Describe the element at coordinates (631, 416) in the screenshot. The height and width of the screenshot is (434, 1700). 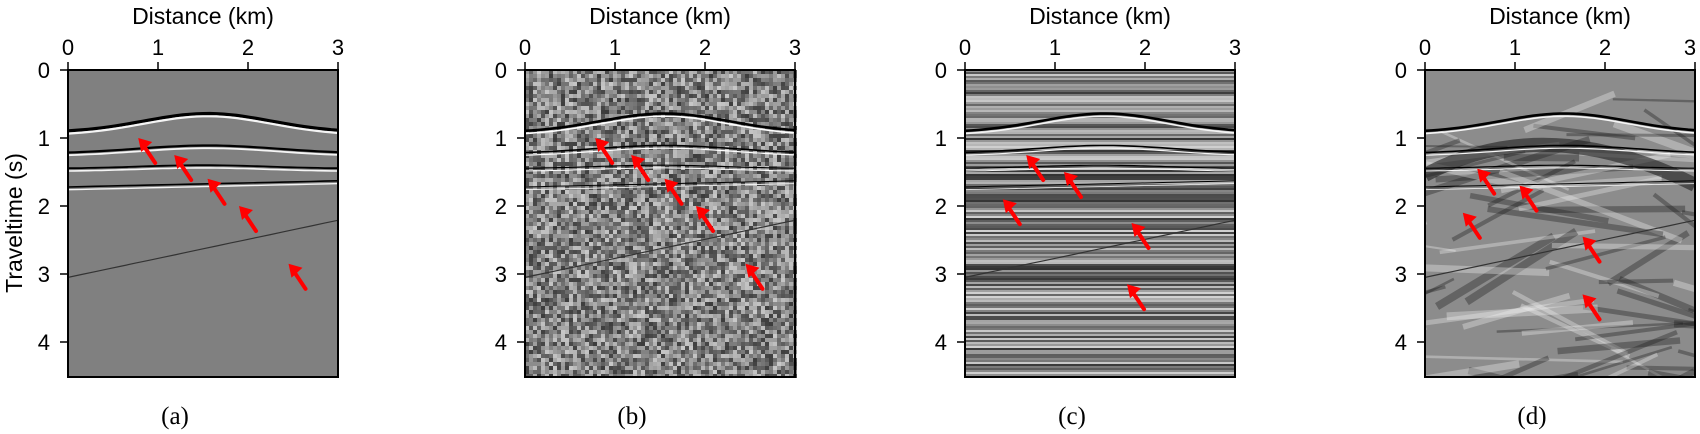
I see `panel-caption-b: (b)` at that location.